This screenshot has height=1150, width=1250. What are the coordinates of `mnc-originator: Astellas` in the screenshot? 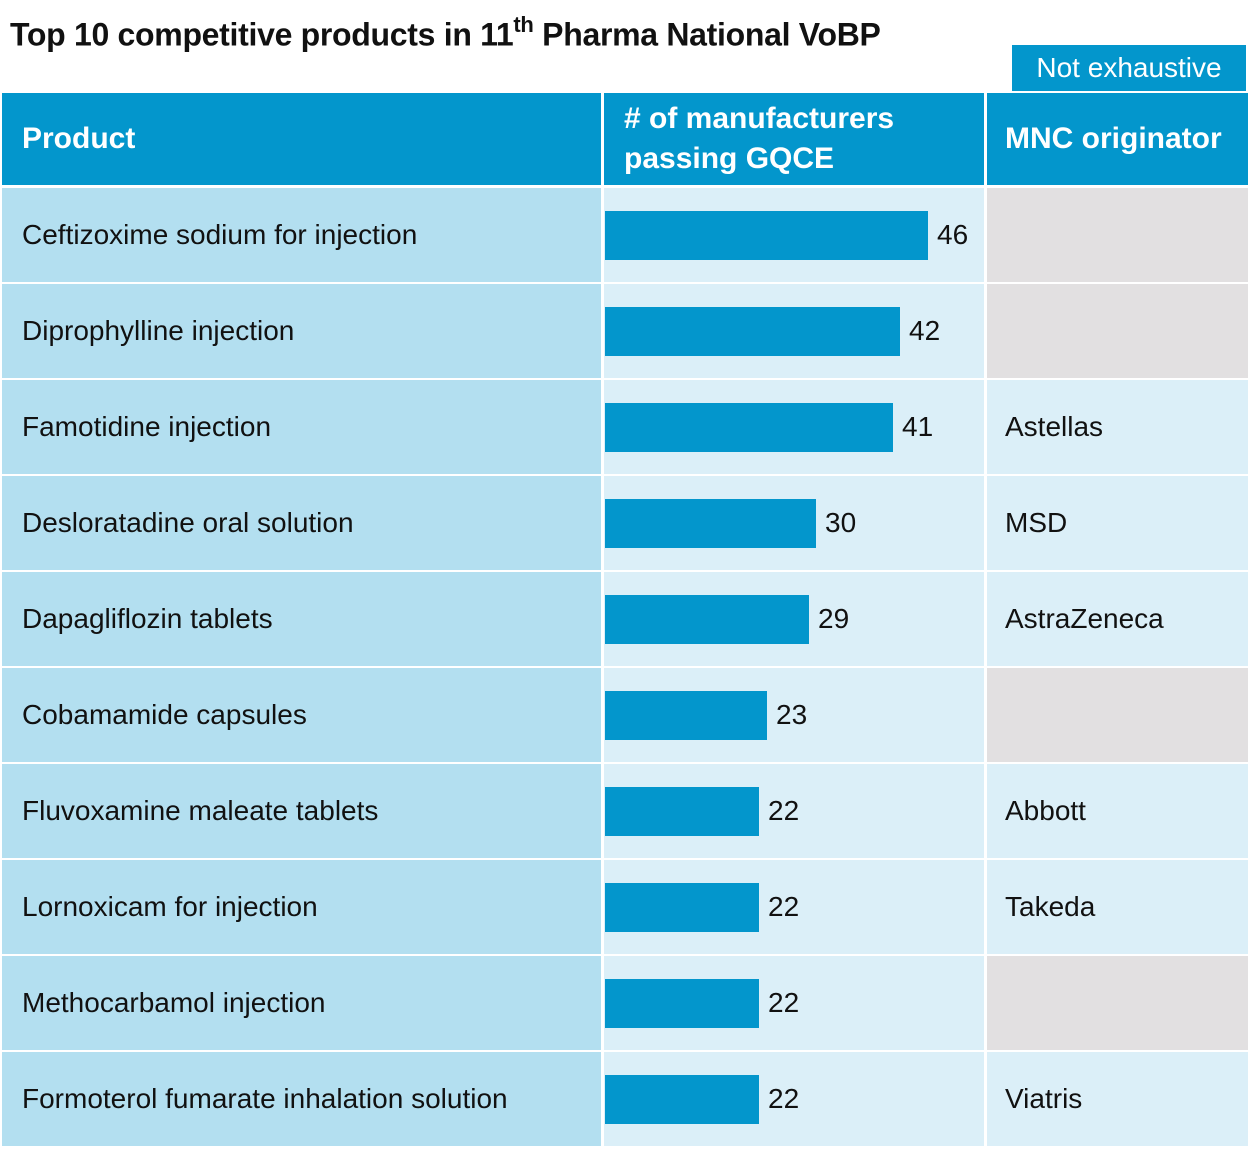 It's located at (1117, 427).